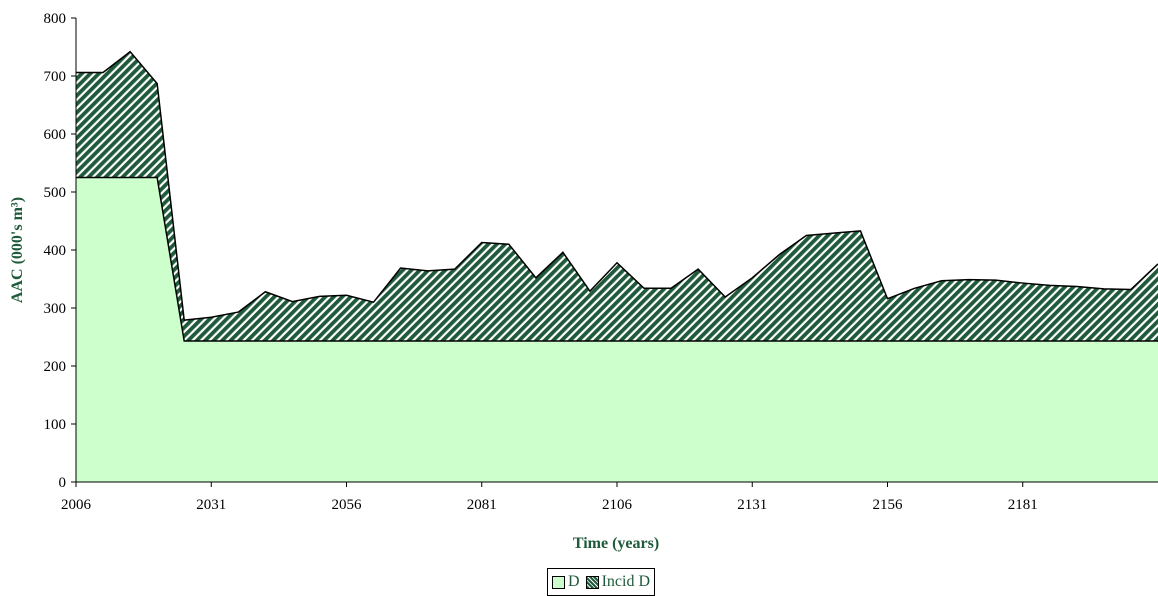 Image resolution: width=1158 pixels, height=596 pixels. I want to click on y-tick-label: 700, so click(55, 77).